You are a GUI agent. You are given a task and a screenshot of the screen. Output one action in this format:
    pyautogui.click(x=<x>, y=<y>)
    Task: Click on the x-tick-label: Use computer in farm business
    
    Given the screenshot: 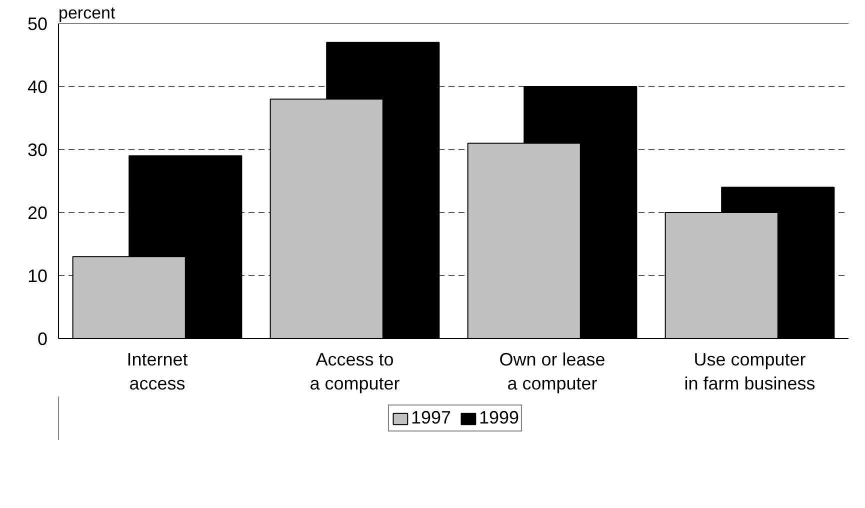 What is the action you would take?
    pyautogui.click(x=750, y=372)
    